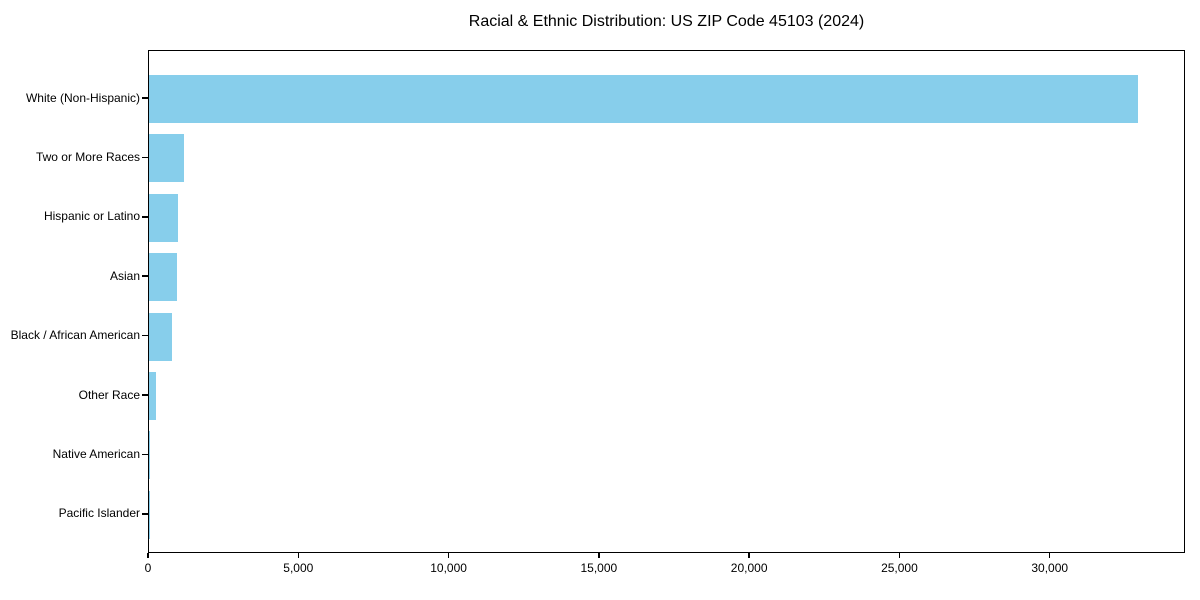  What do you see at coordinates (87, 156) in the screenshot?
I see `y-axis-label: Two or More Races` at bounding box center [87, 156].